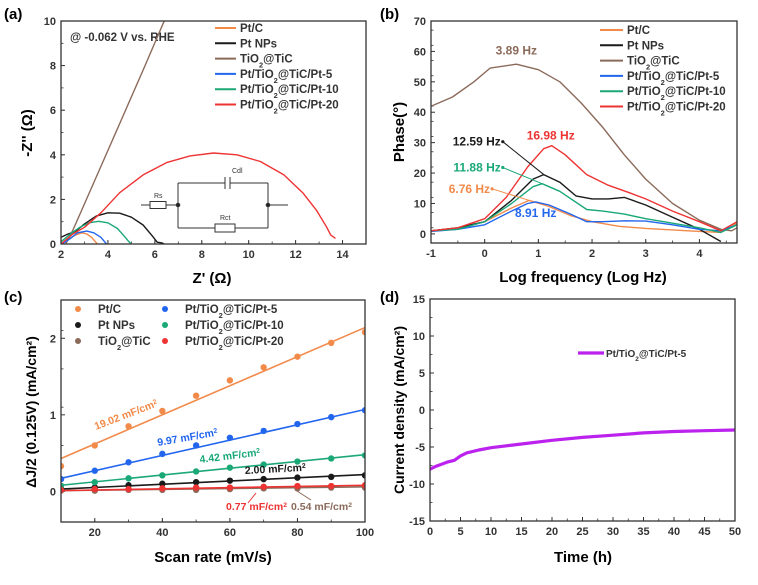 Image resolution: width=758 pixels, height=585 pixels. What do you see at coordinates (213, 393) in the screenshot?
I see `fit-line-PtC` at bounding box center [213, 393].